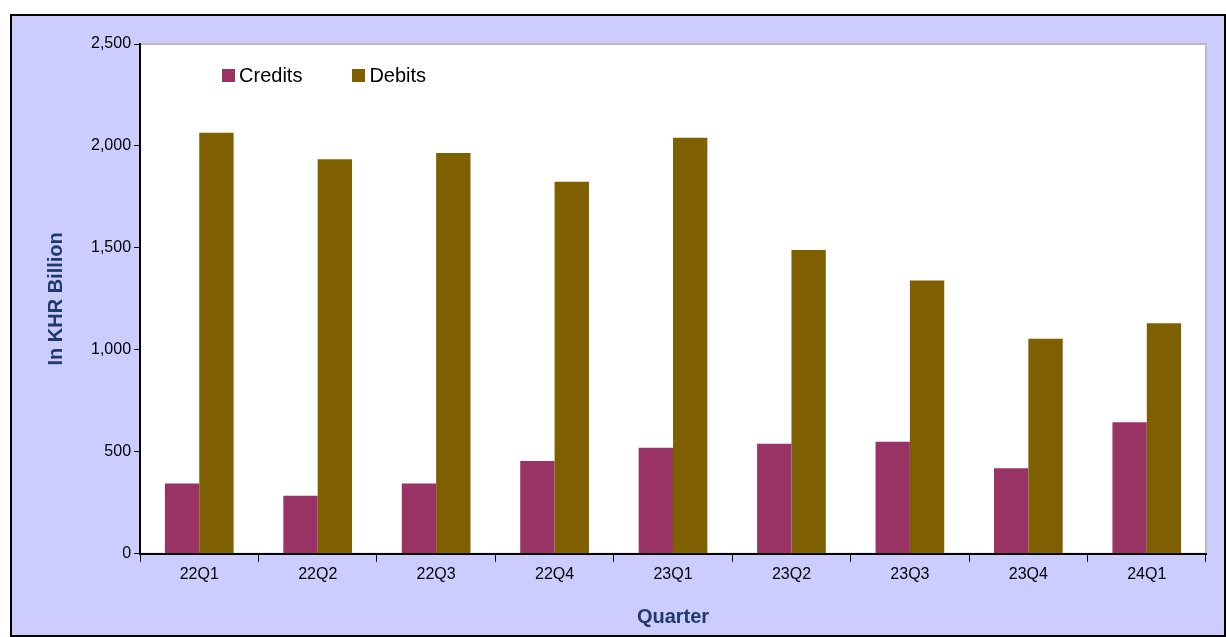 Image resolution: width=1226 pixels, height=637 pixels. Describe the element at coordinates (111, 349) in the screenshot. I see `y-tick-label: 1,000` at that location.